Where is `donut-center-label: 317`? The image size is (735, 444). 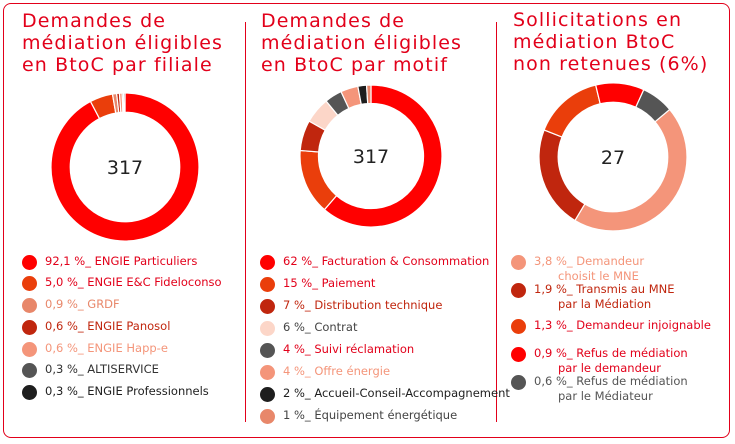 donut-center-label: 317 is located at coordinates (125, 168).